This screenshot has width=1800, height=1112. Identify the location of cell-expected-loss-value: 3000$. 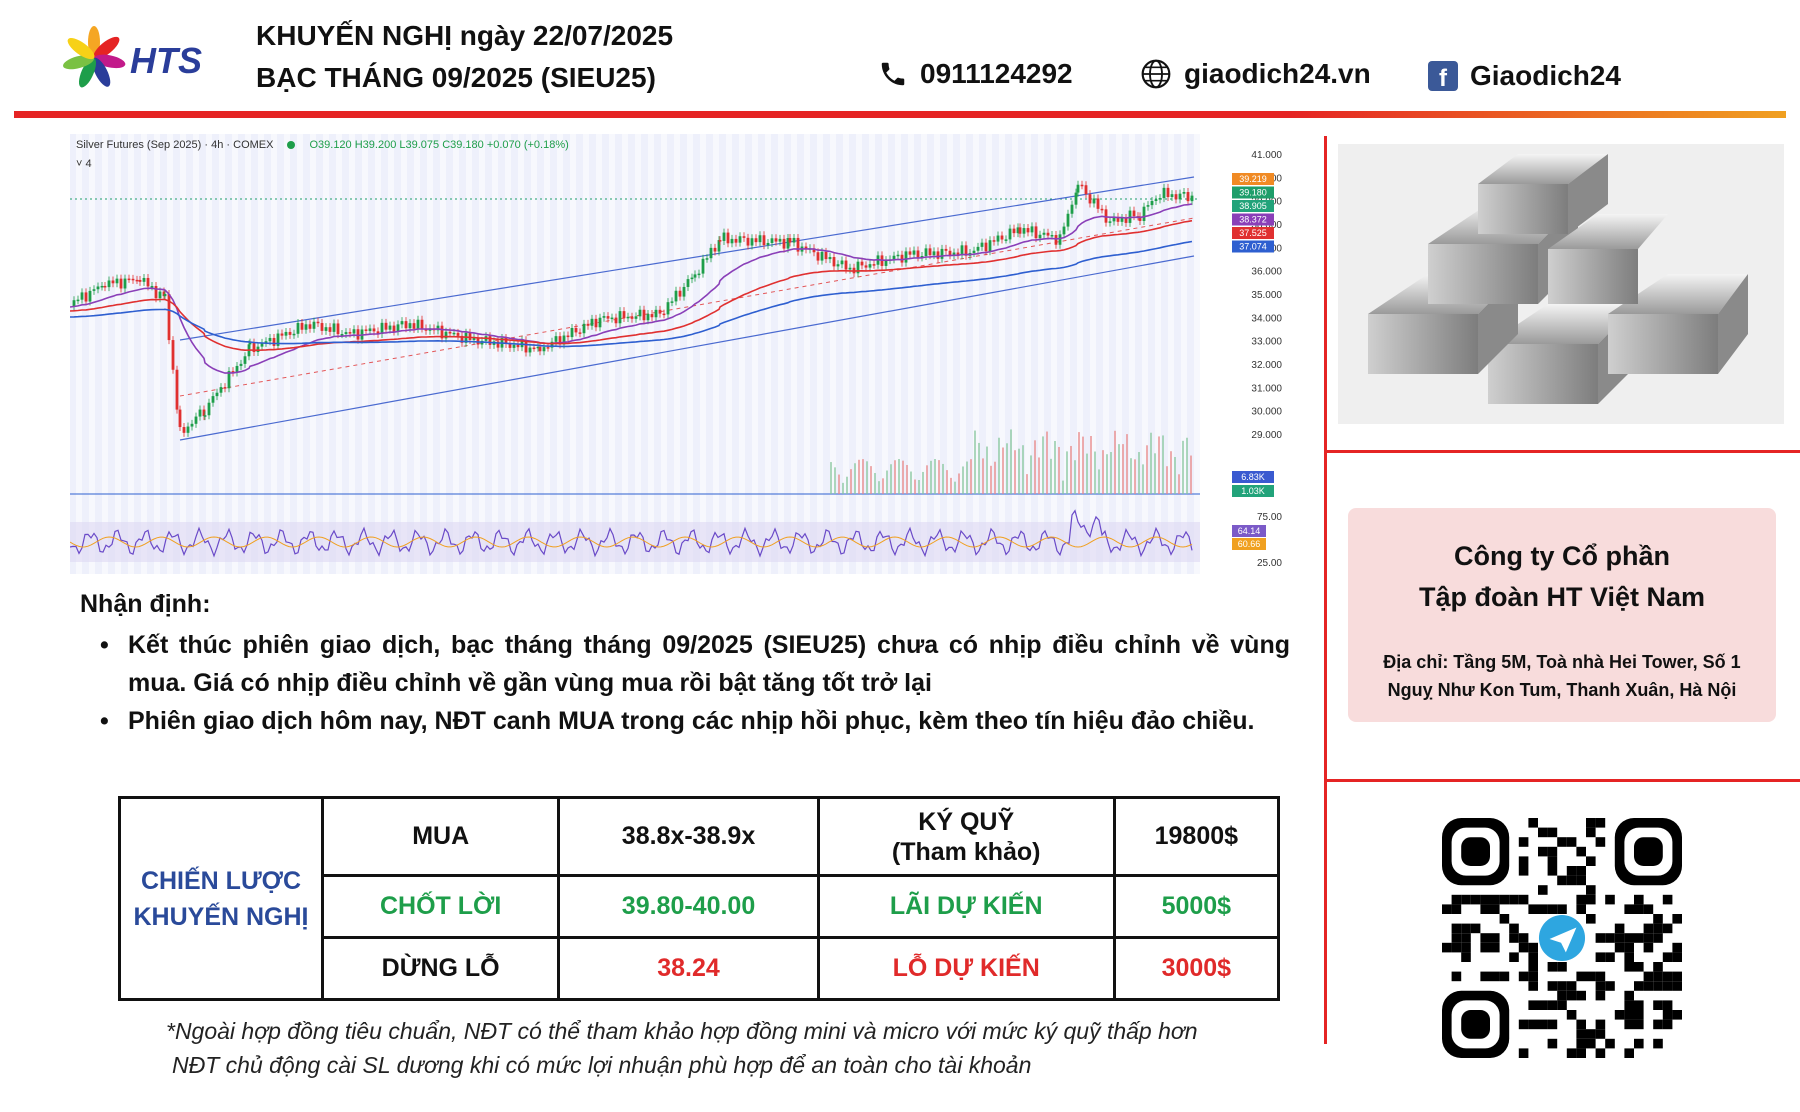
(1196, 968).